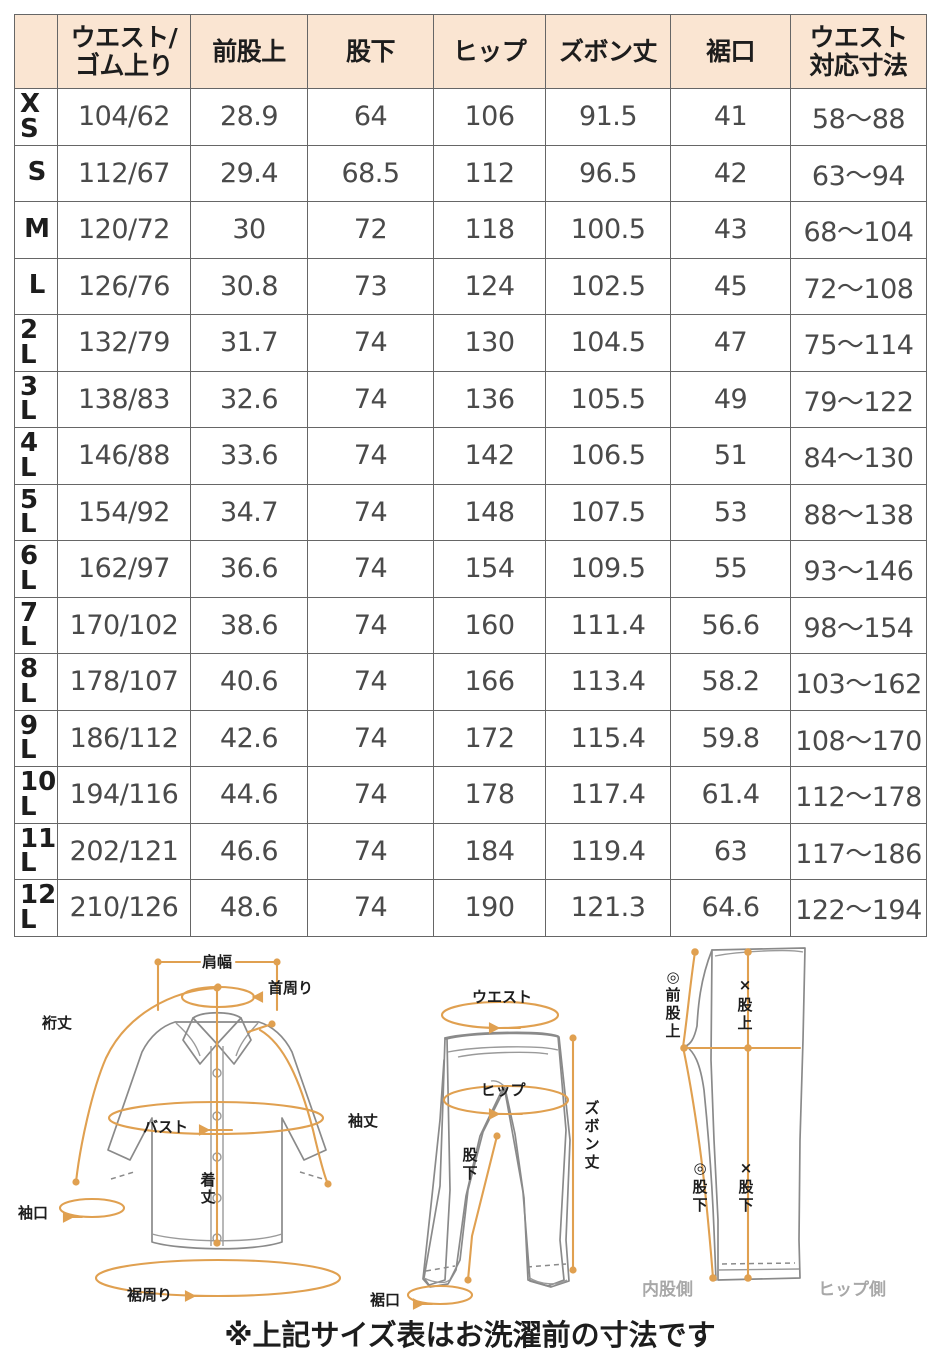 The image size is (940, 1360). I want to click on table-cell-hip: 154, so click(489, 569).